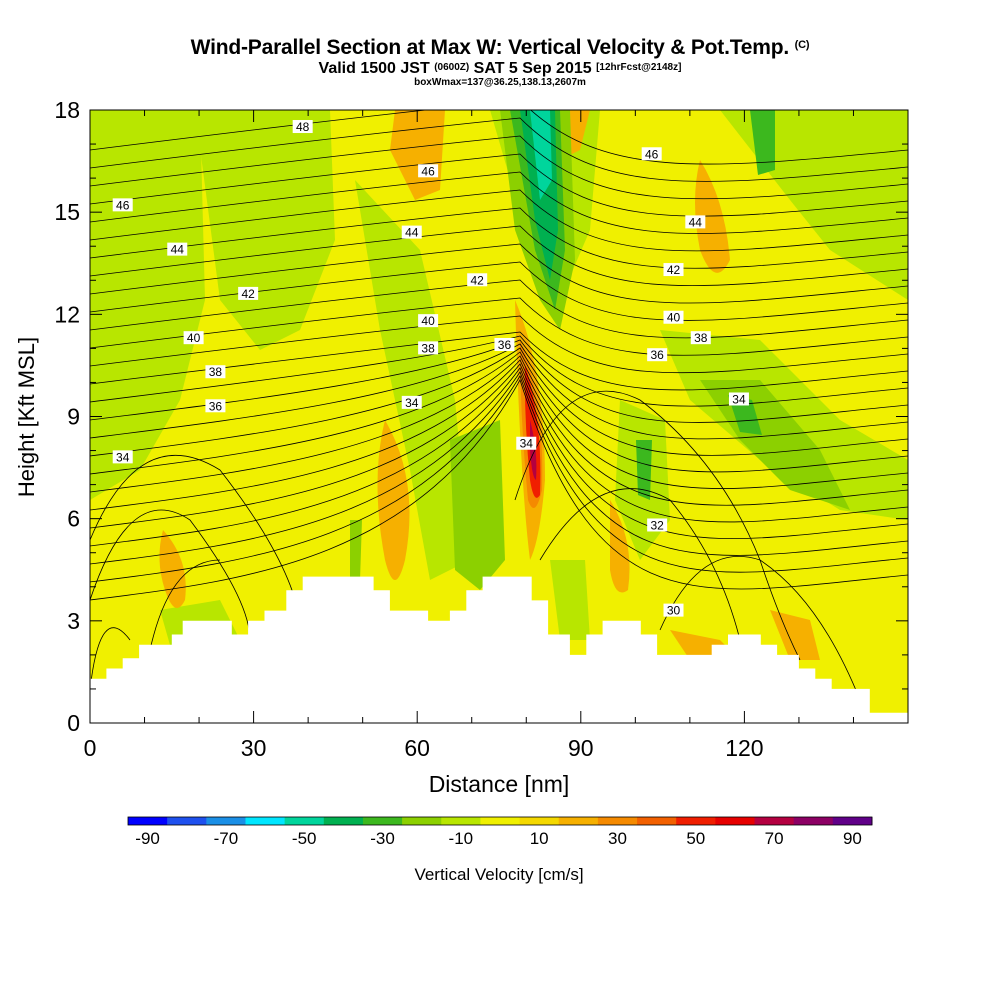 The width and height of the screenshot is (1000, 1000). What do you see at coordinates (581, 748) in the screenshot?
I see `x-tick-label: 90` at bounding box center [581, 748].